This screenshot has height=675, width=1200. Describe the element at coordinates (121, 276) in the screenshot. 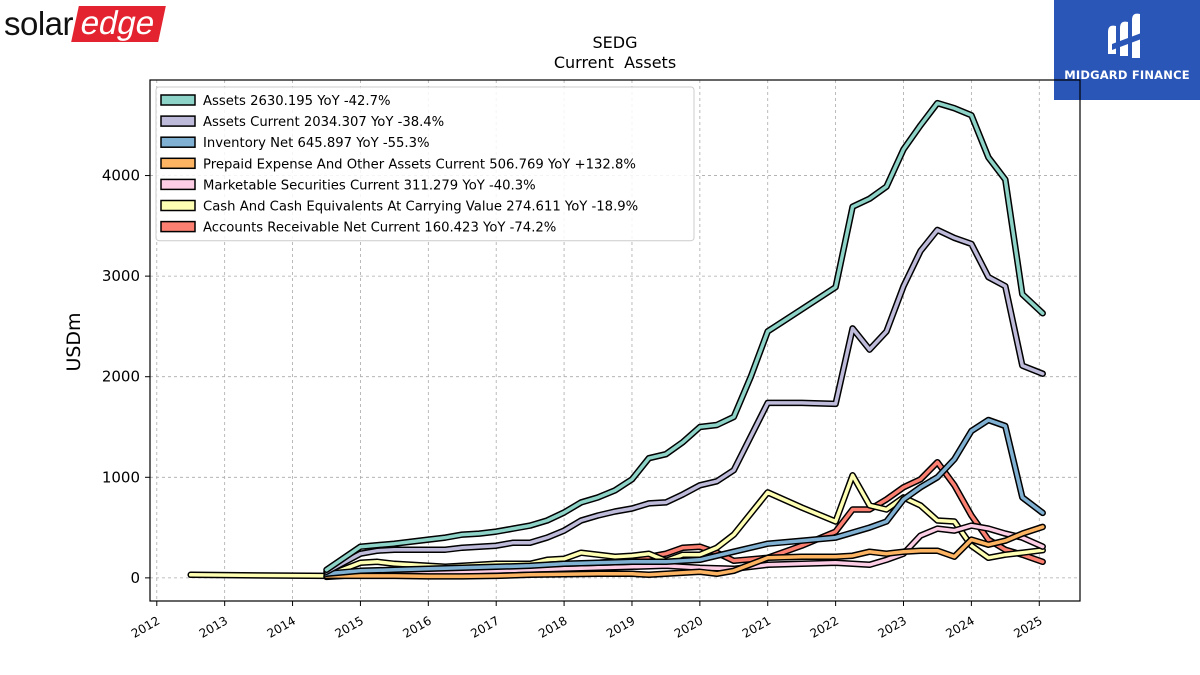

I see `y-tick-label: 3000` at that location.